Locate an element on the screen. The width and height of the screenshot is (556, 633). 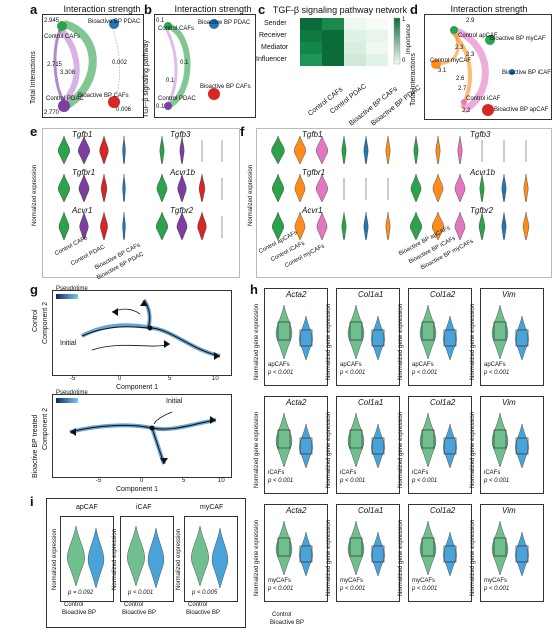
panel-a-node-control-cafs: Control CAFs is located at coordinates (62, 37).